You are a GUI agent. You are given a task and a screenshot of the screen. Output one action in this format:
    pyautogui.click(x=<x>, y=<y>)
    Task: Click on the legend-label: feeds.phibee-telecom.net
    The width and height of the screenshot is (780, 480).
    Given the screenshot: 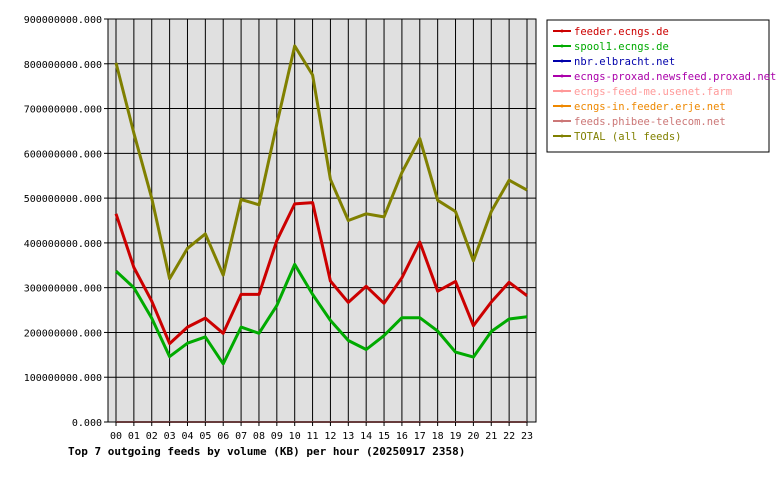 What is the action you would take?
    pyautogui.click(x=650, y=122)
    